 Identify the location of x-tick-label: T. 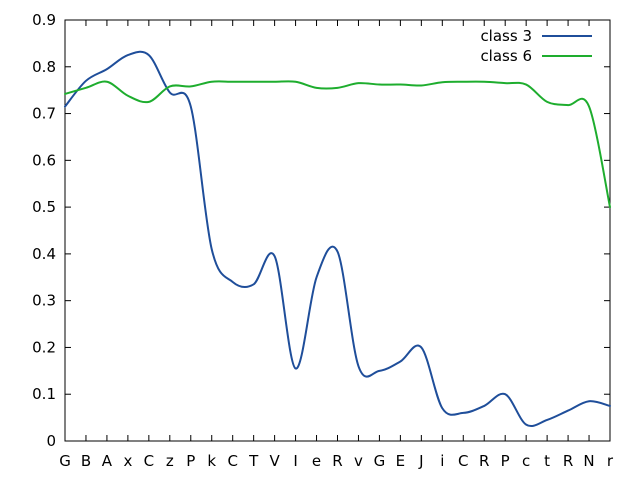
(253, 461).